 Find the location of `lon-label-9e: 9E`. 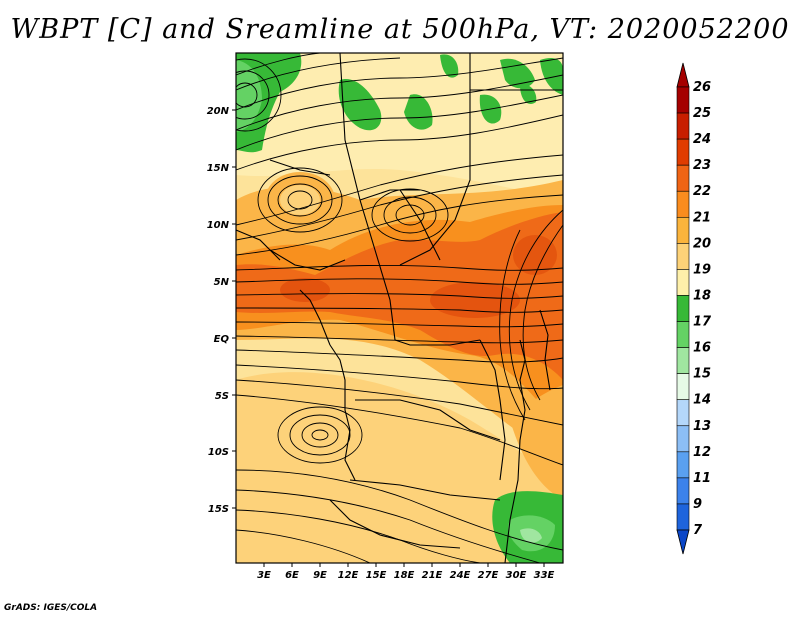

lon-label-9e: 9E is located at coordinates (320, 575).